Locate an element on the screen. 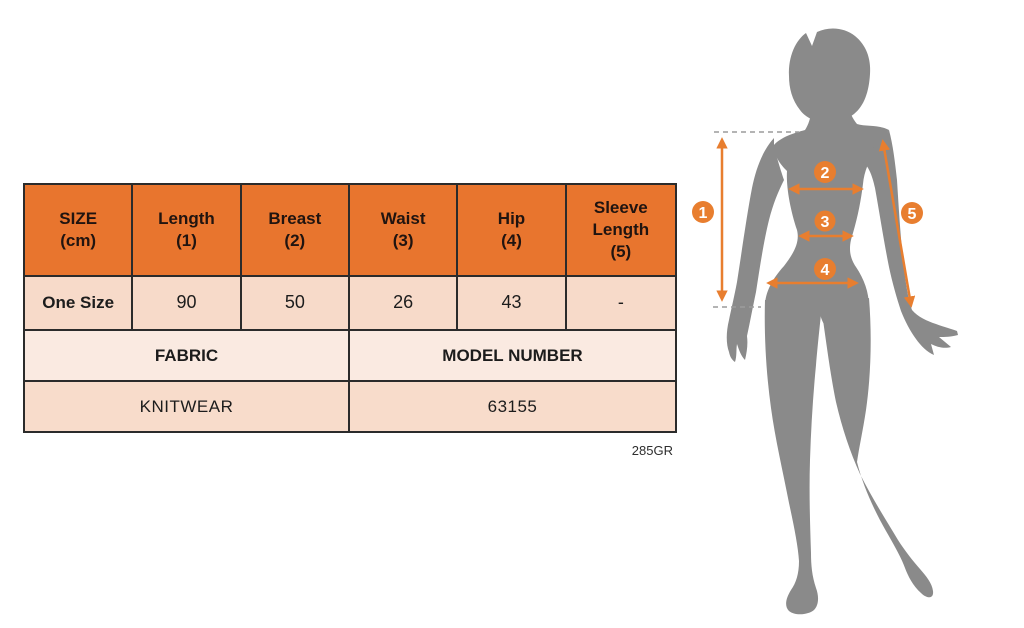  marker-label-5: 5 is located at coordinates (912, 214).